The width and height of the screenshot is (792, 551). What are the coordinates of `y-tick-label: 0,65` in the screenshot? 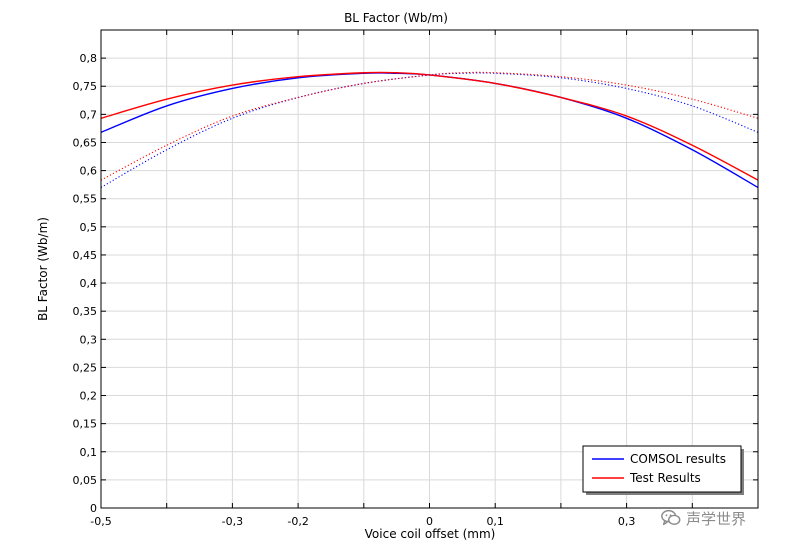 It's located at (85, 142).